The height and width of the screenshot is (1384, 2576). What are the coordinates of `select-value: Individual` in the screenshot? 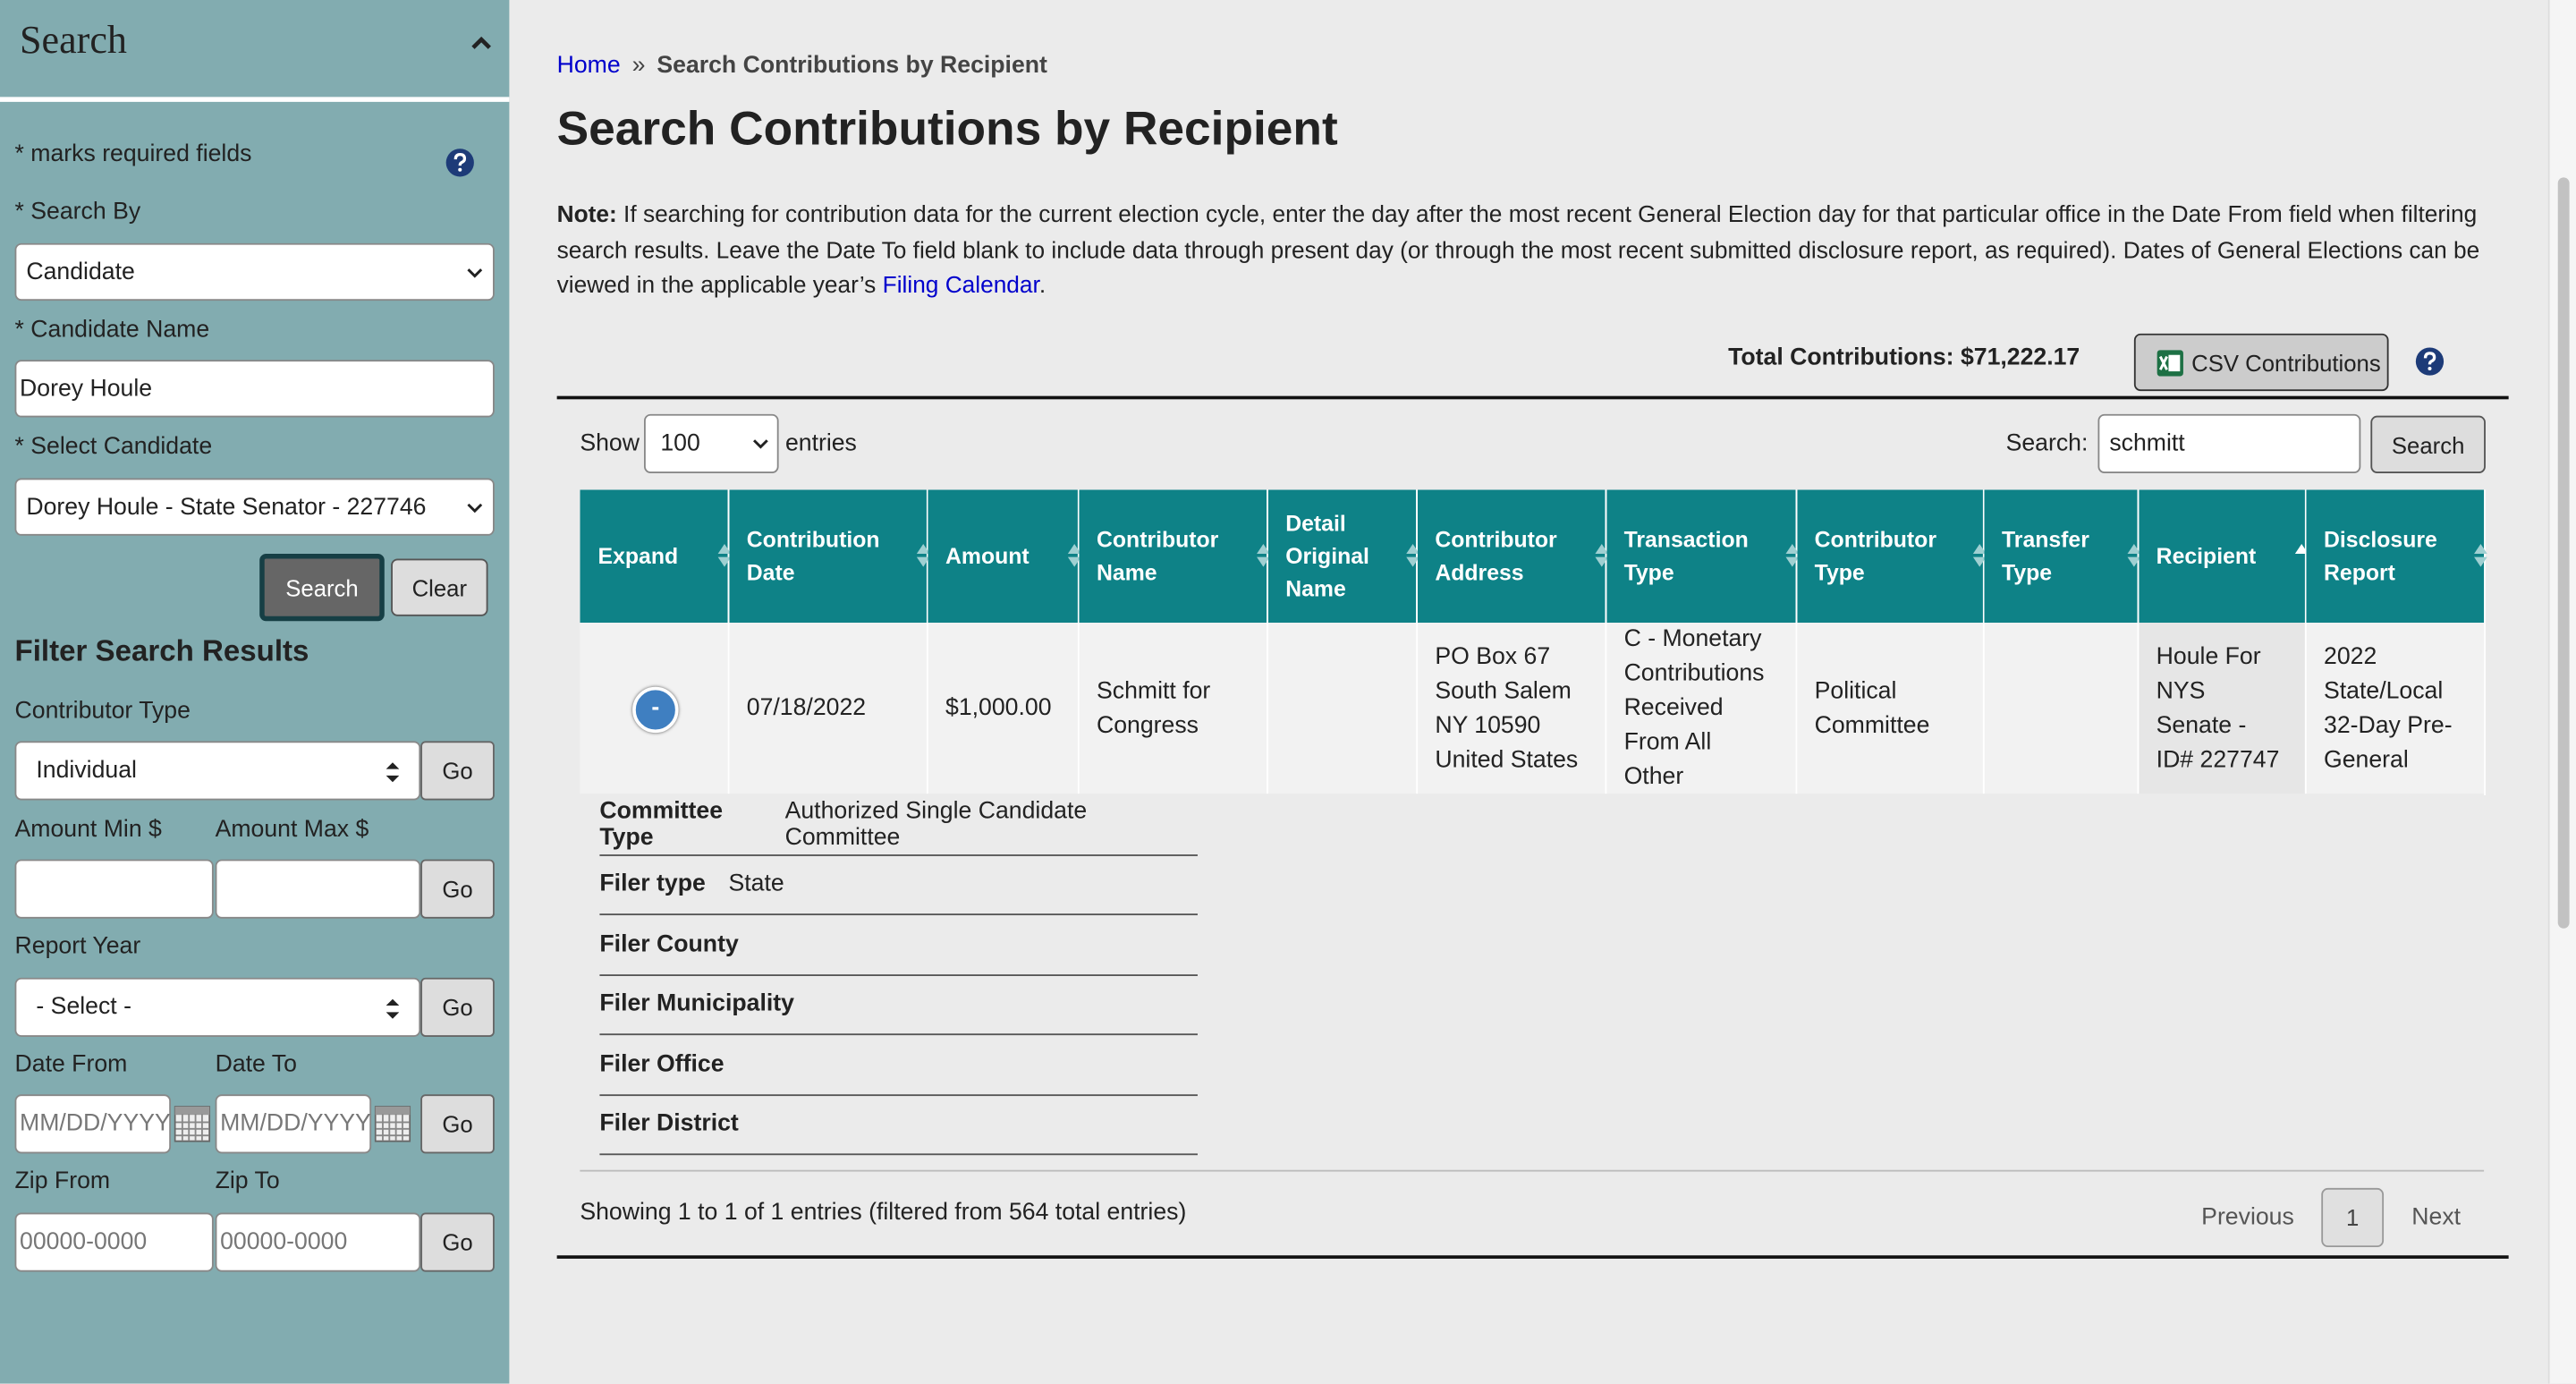 It's located at (86, 771).